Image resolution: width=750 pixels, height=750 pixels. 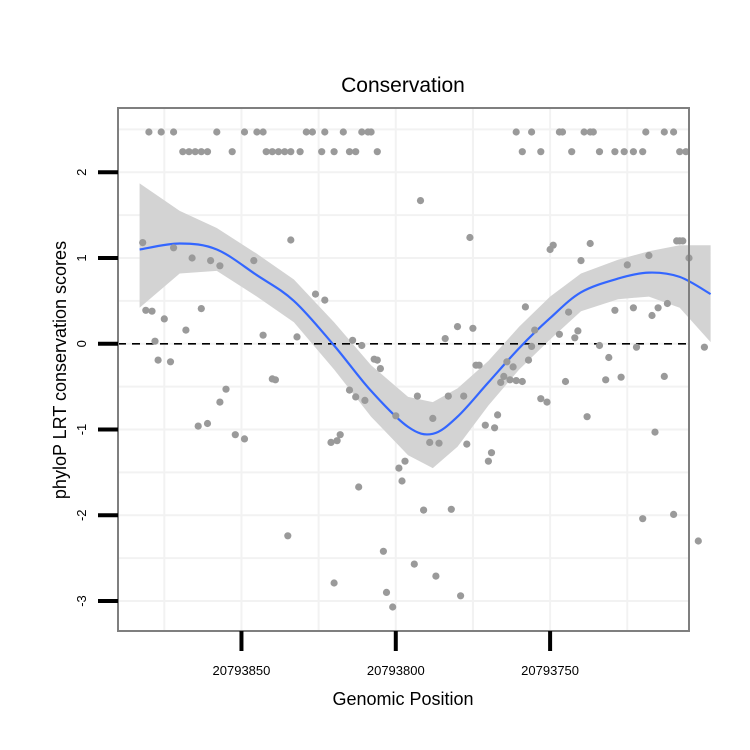 I want to click on y-tick-label: -3, so click(x=81, y=601).